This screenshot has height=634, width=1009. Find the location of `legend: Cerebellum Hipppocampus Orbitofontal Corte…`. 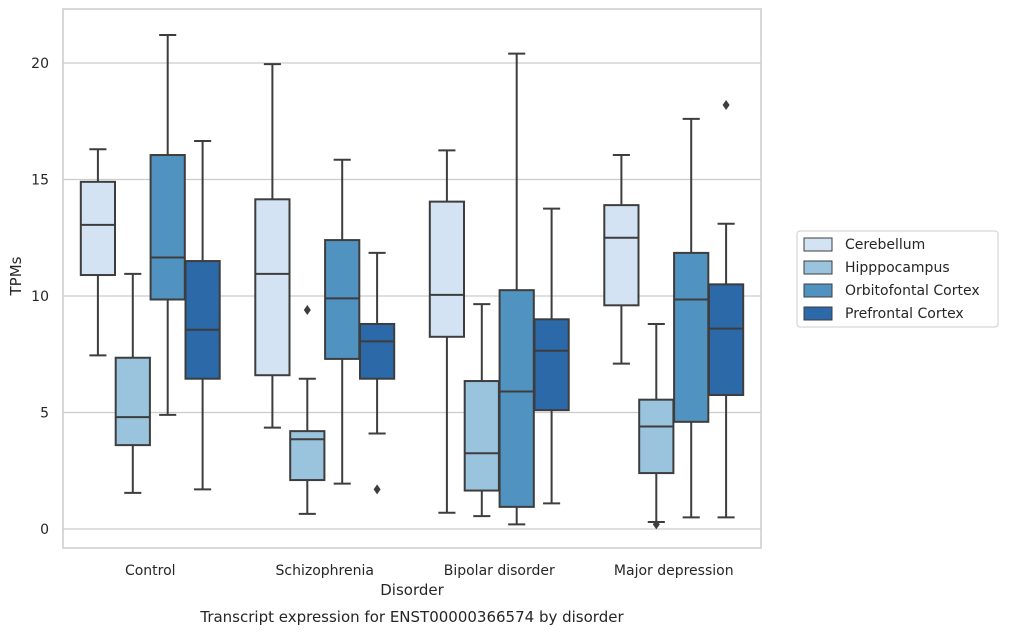

legend: Cerebellum Hipppocampus Orbitofontal Corte… is located at coordinates (897, 279).